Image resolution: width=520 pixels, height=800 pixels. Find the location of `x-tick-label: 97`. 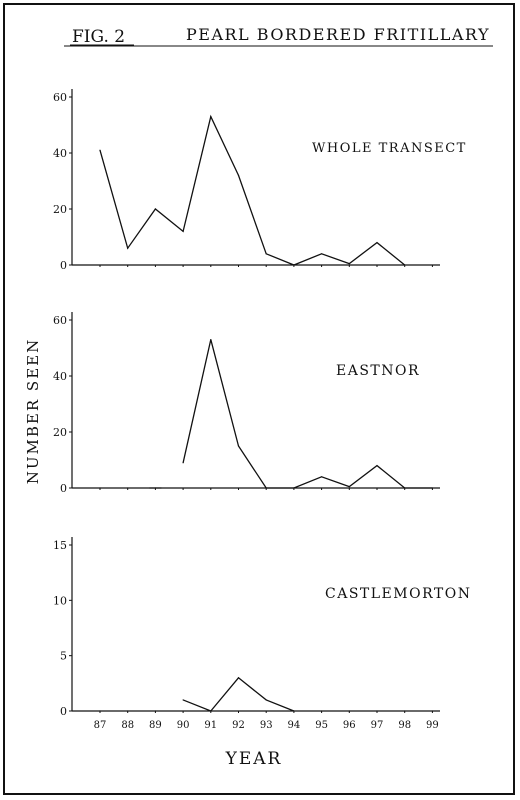

x-tick-label: 97 is located at coordinates (377, 725).